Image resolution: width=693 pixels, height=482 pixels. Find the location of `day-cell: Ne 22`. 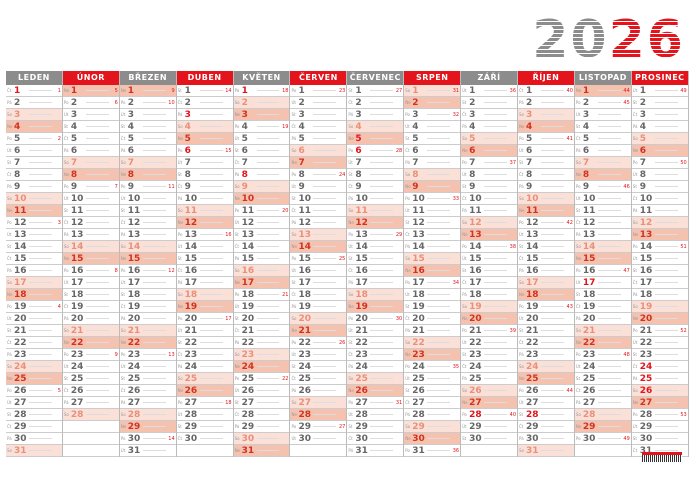

day-cell: Ne 22 is located at coordinates (90, 343).